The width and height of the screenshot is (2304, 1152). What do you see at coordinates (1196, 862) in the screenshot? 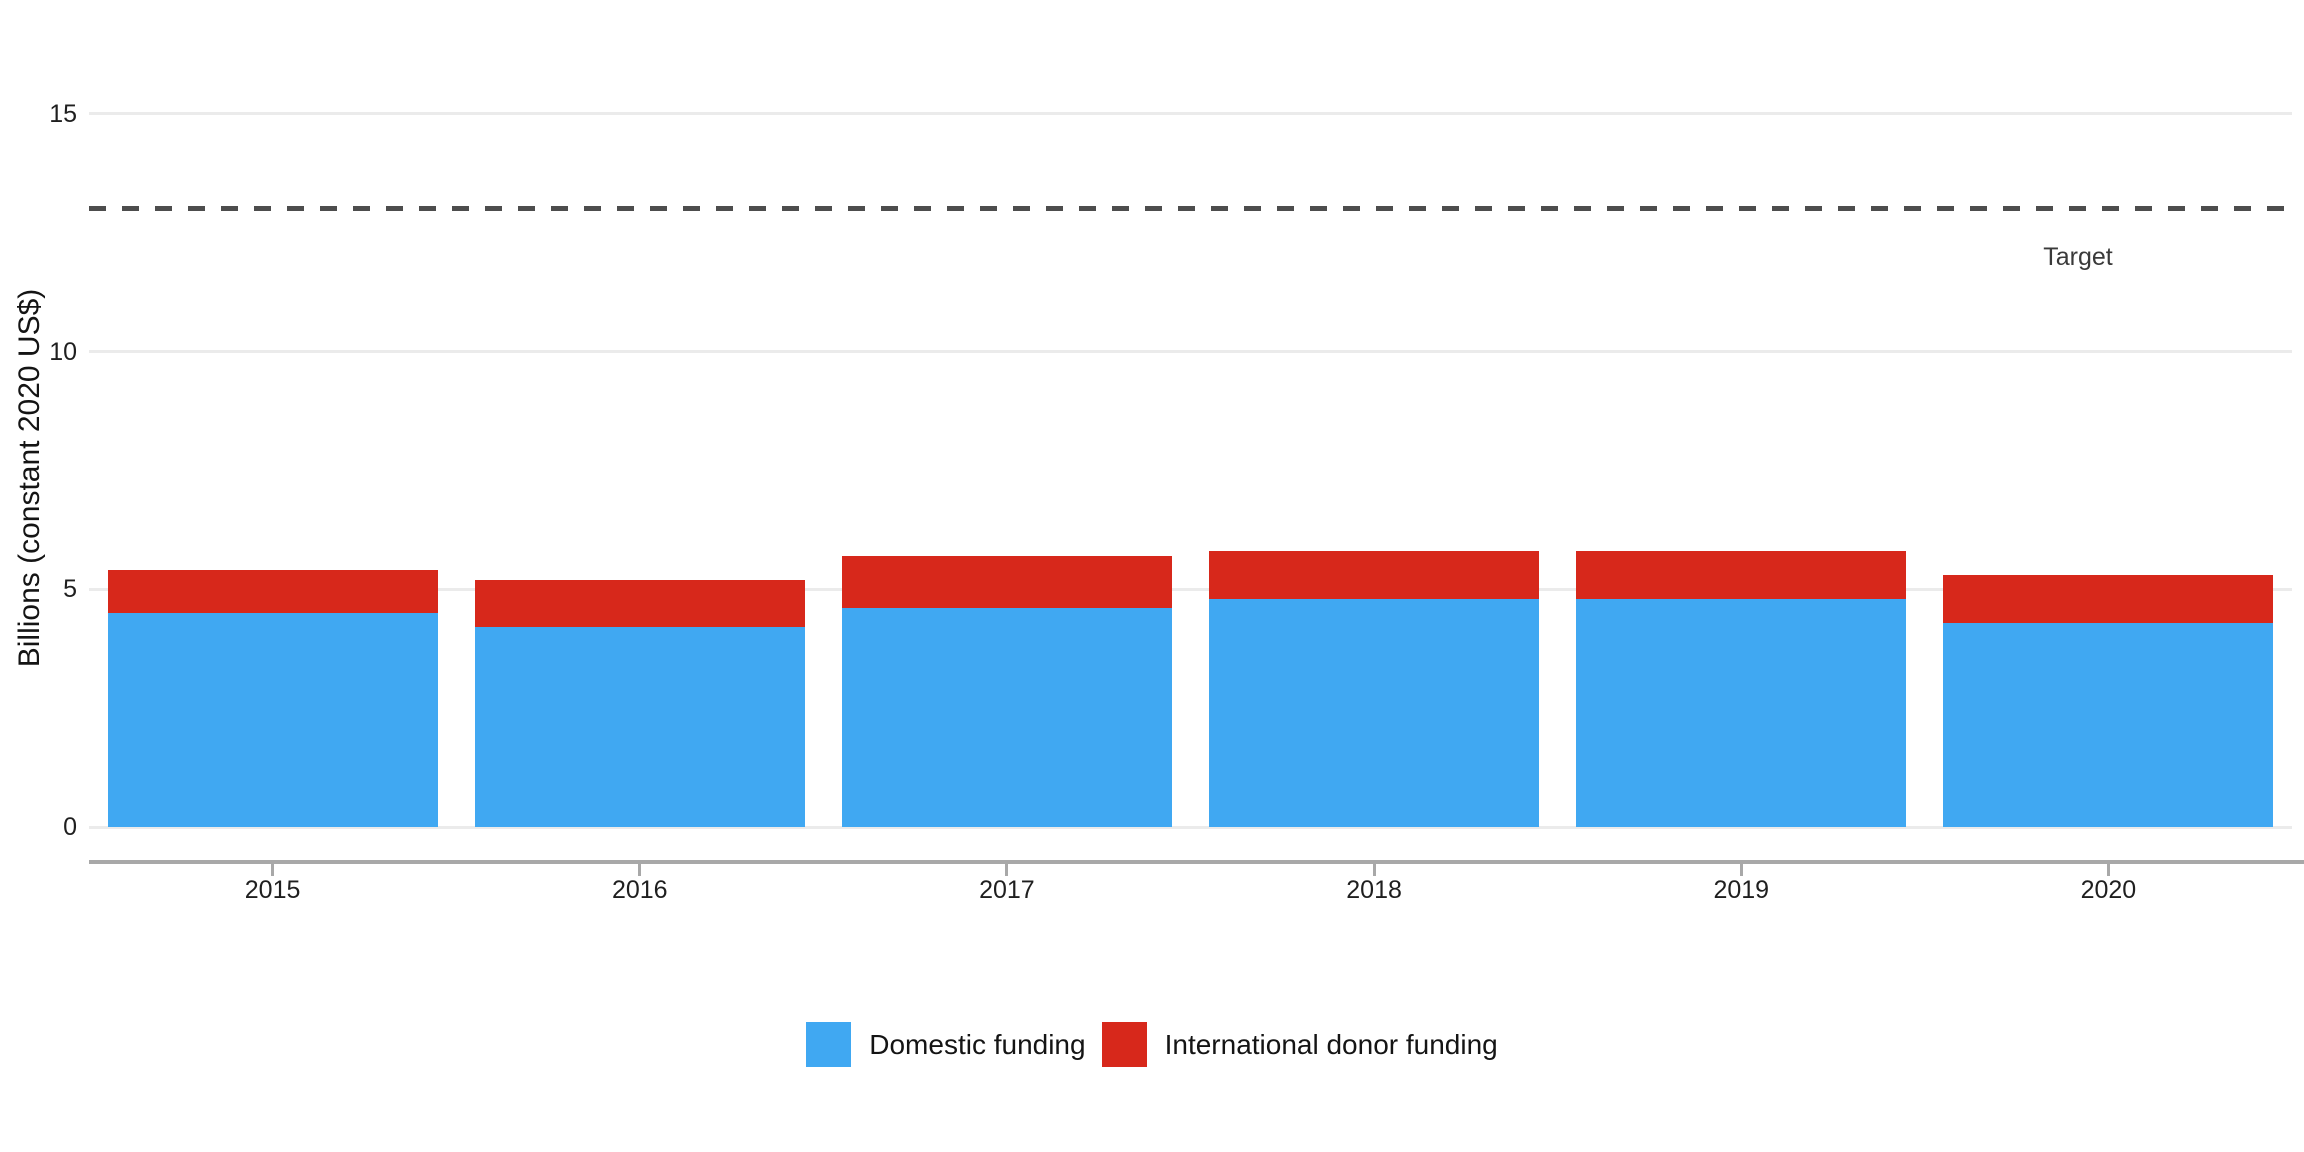
I see `x-axis-line` at bounding box center [1196, 862].